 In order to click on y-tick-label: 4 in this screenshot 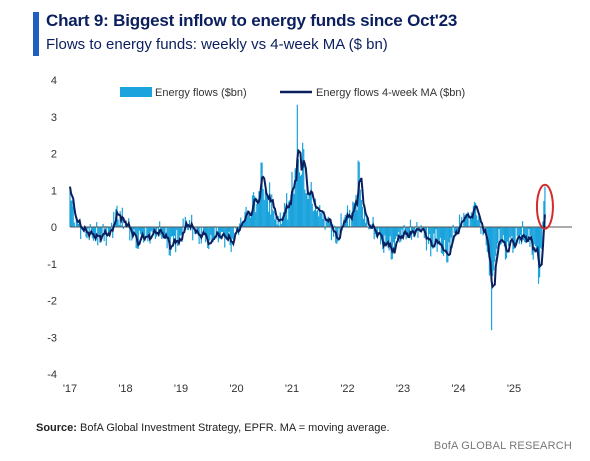, I will do `click(54, 81)`.